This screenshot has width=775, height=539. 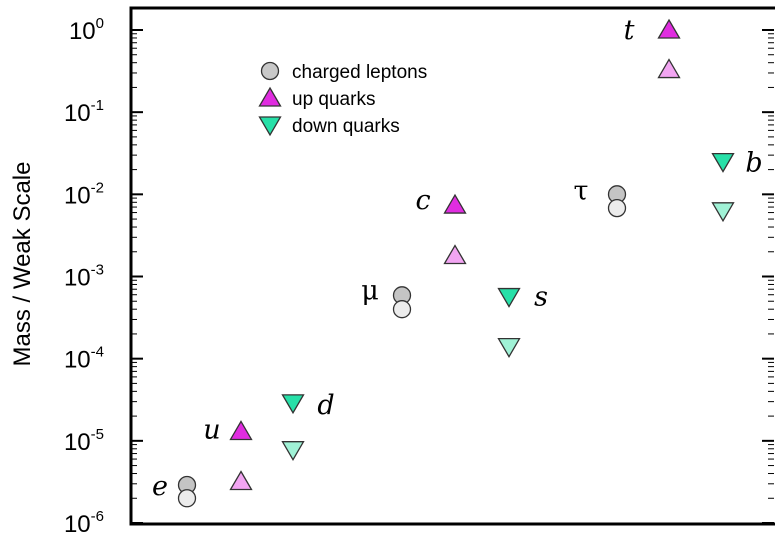 I want to click on y-tick-label: 10⁻⁴, so click(x=84, y=359).